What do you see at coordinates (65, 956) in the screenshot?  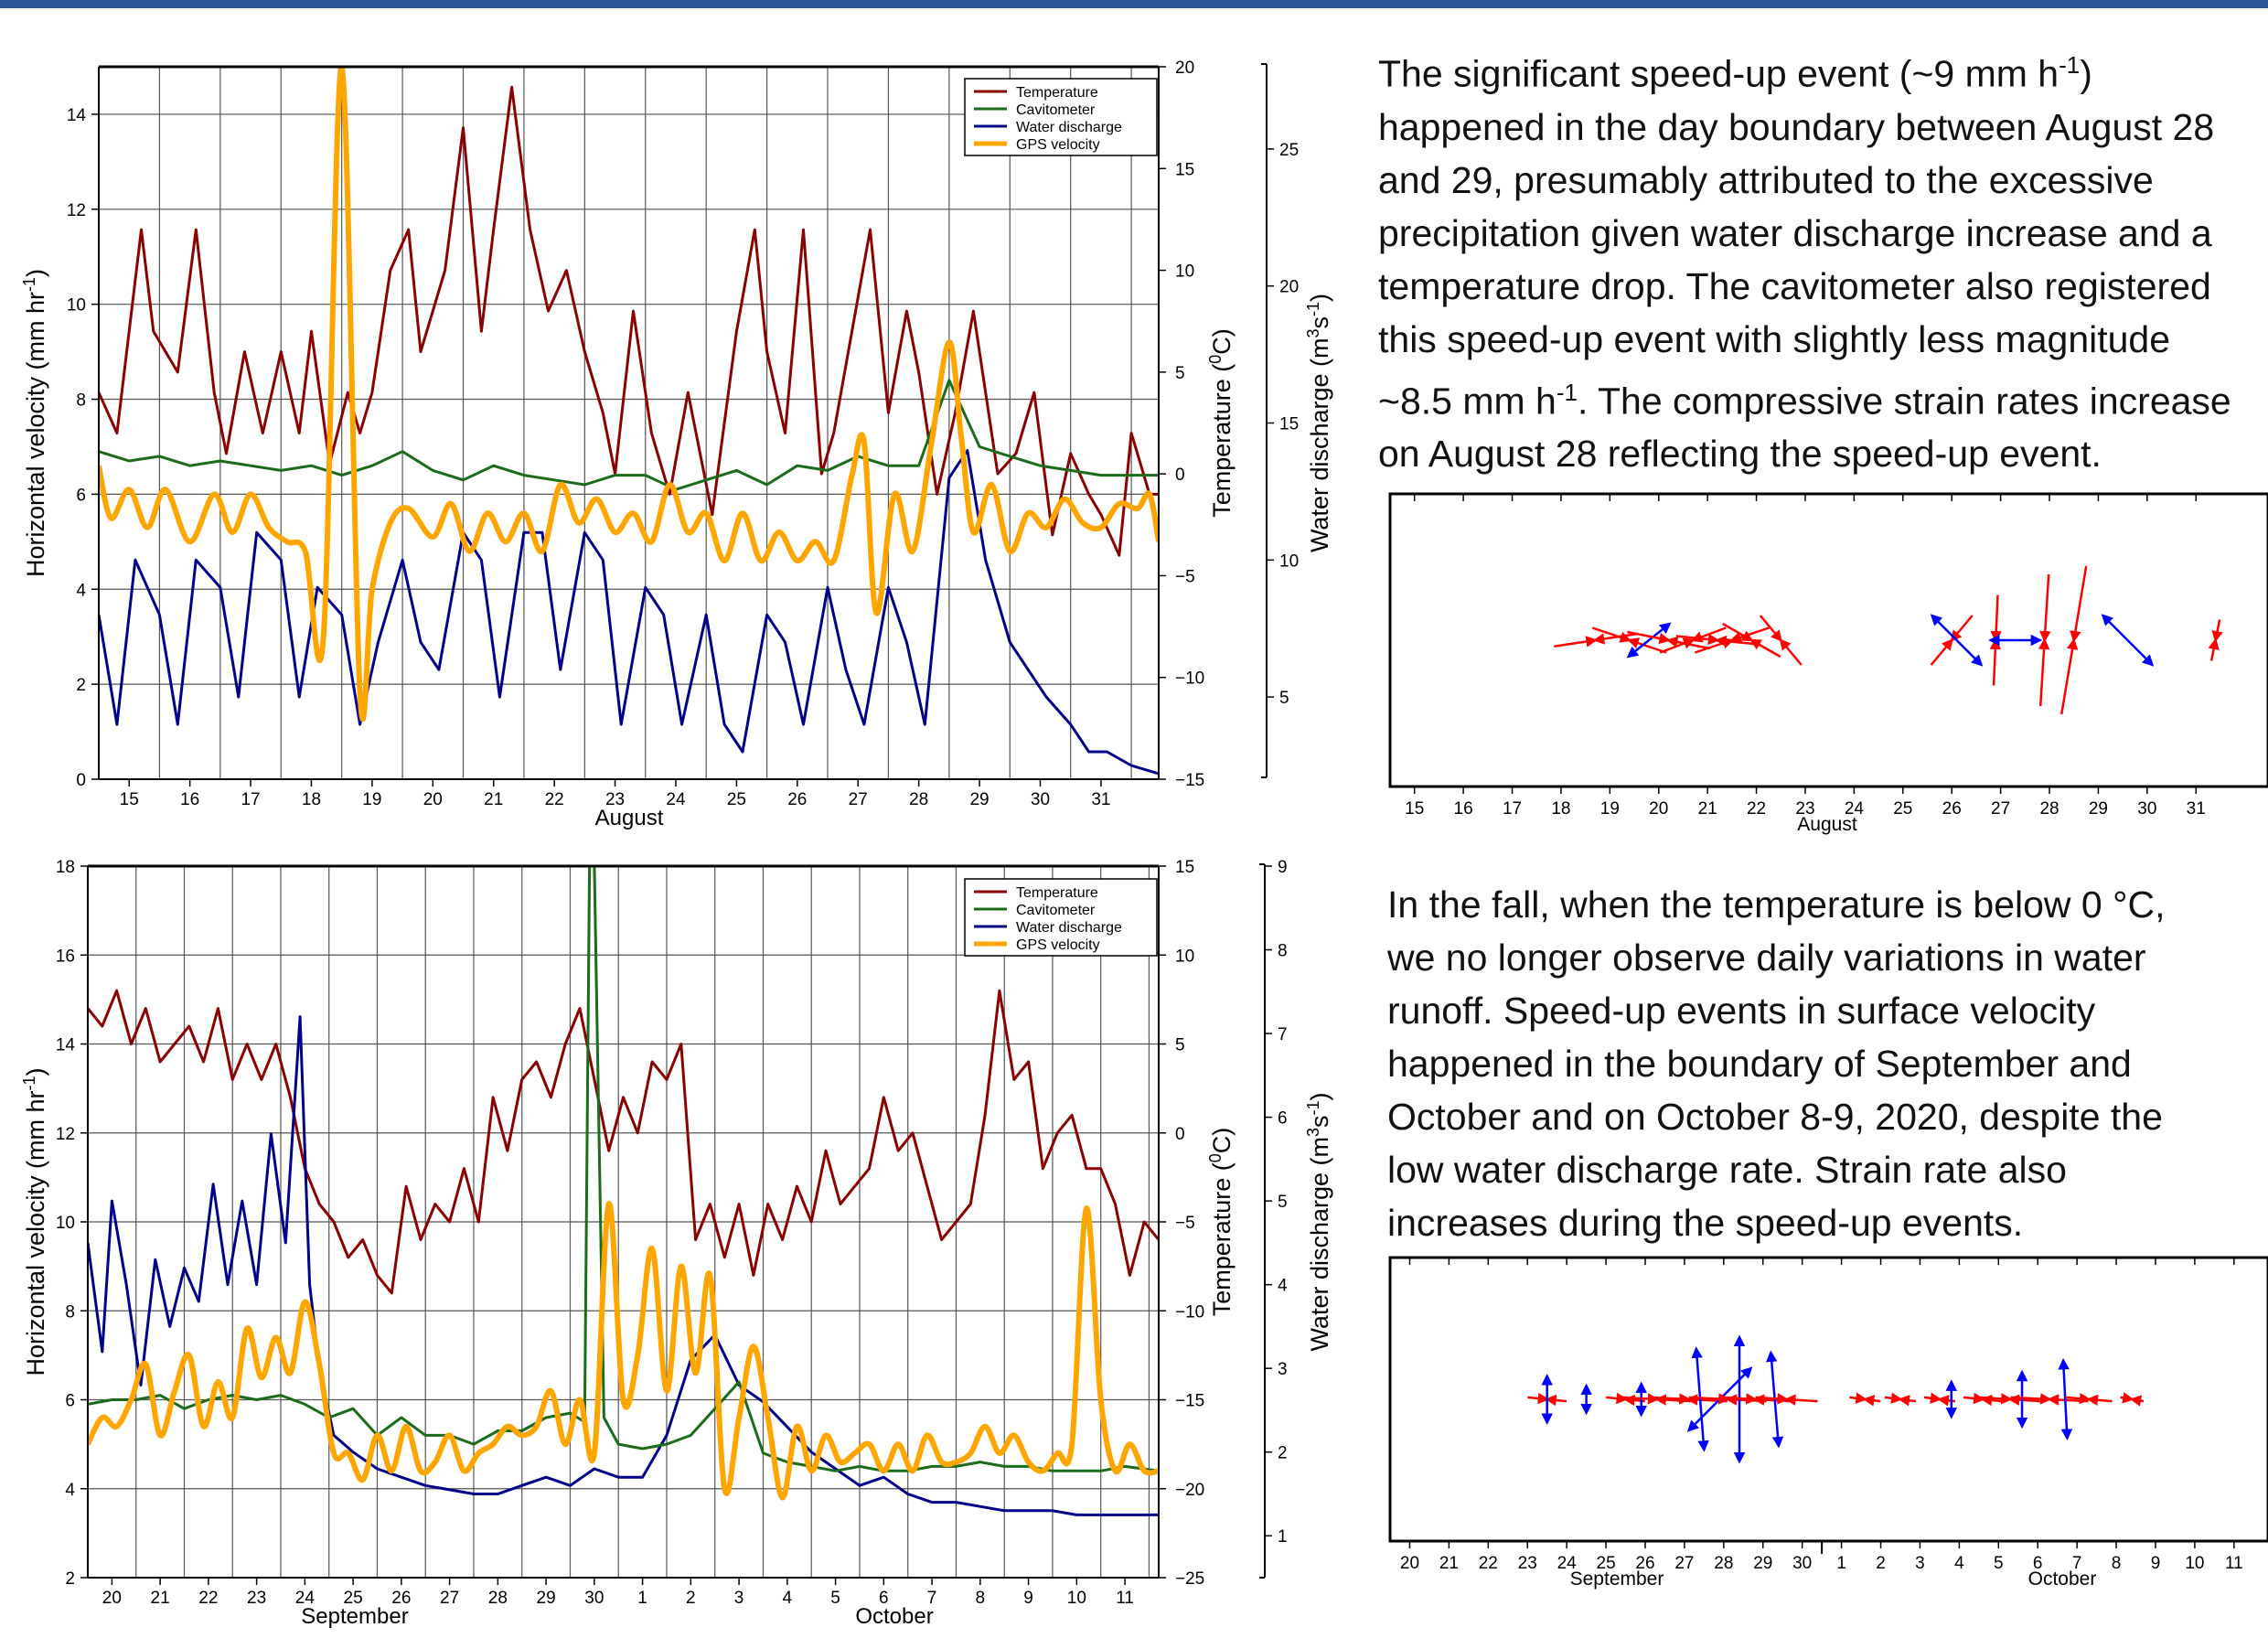 I see `fall-y-tick-label: 16` at bounding box center [65, 956].